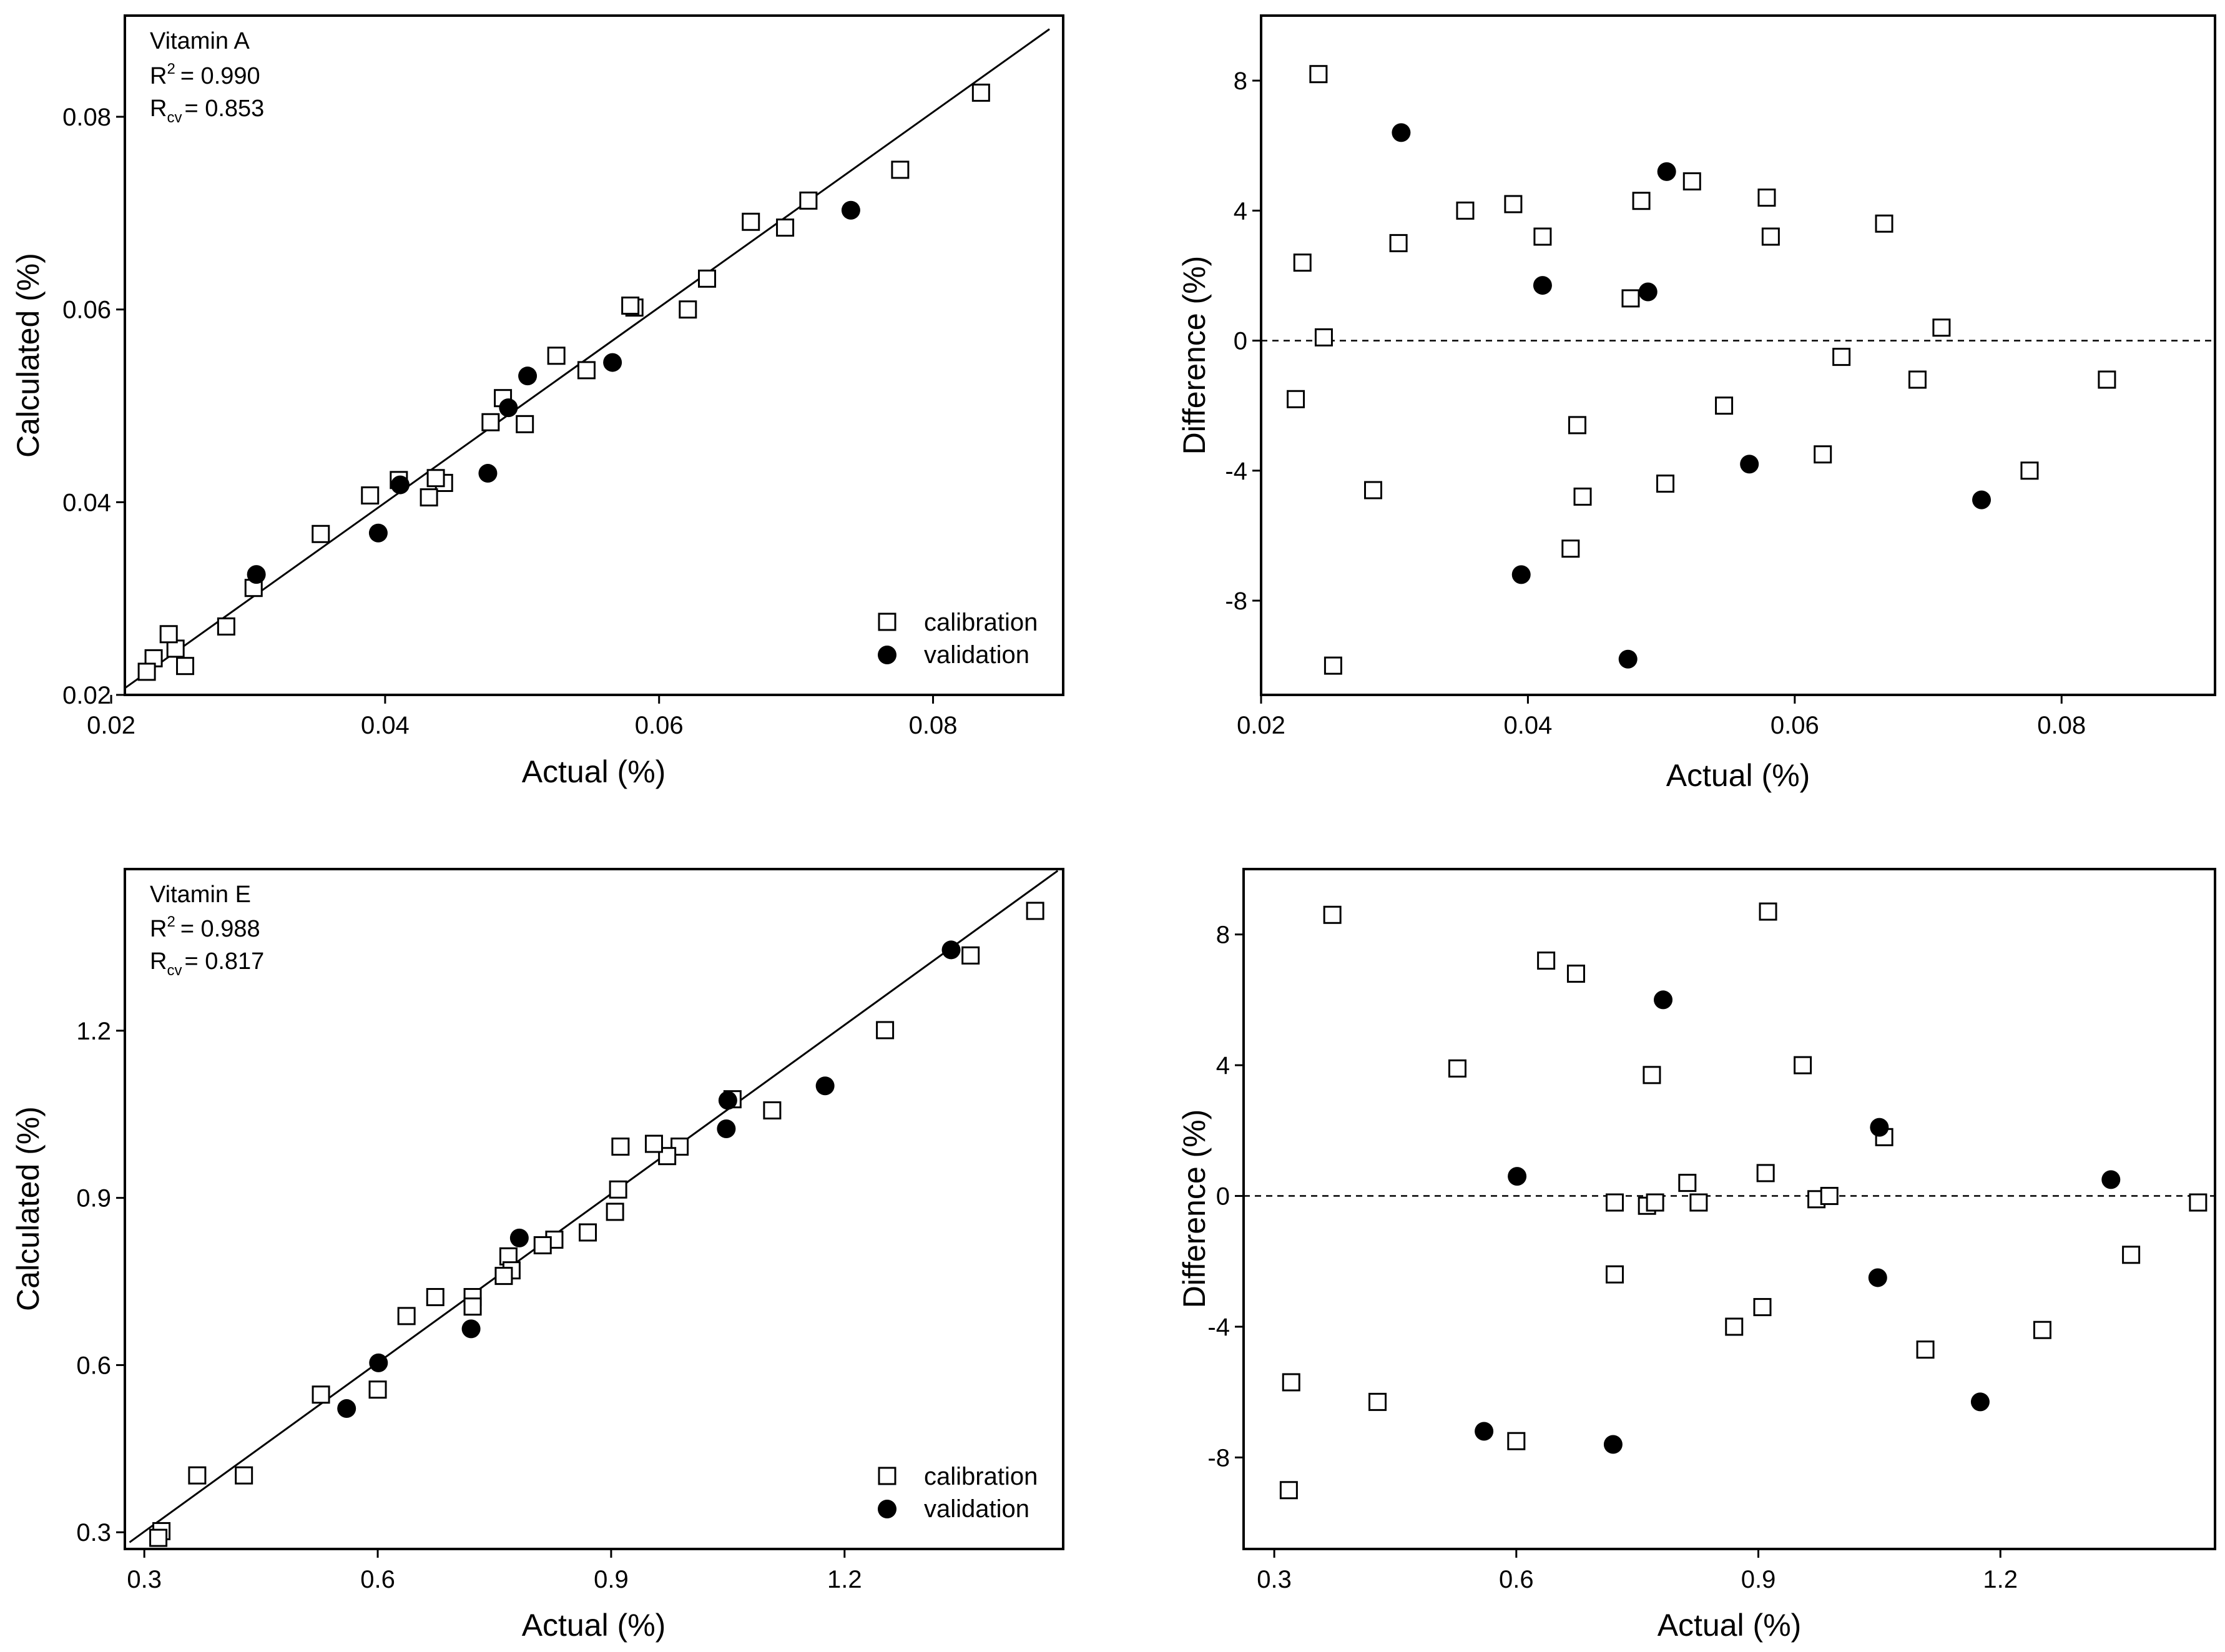  What do you see at coordinates (1240, 211) in the screenshot?
I see `y-tick-label: 4` at bounding box center [1240, 211].